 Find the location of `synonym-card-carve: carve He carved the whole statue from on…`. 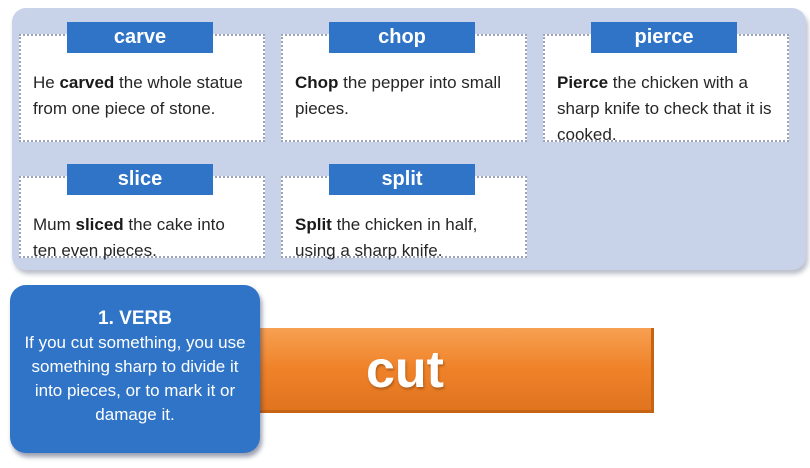

synonym-card-carve: carve He carved the whole statue from on… is located at coordinates (142, 82).